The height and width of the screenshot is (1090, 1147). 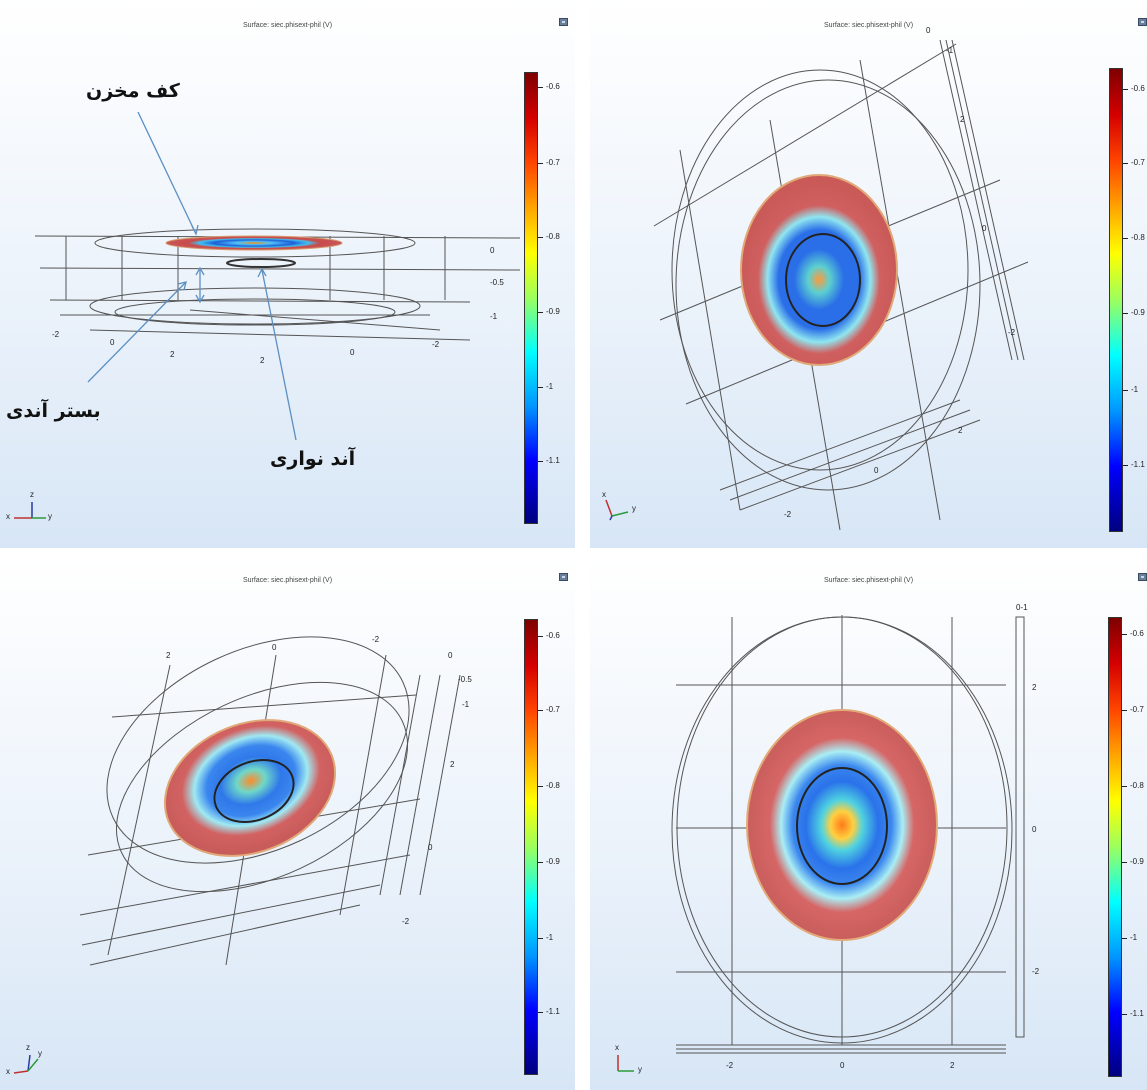 I want to click on ribbon-anode-label: آند نواری, so click(x=313, y=459).